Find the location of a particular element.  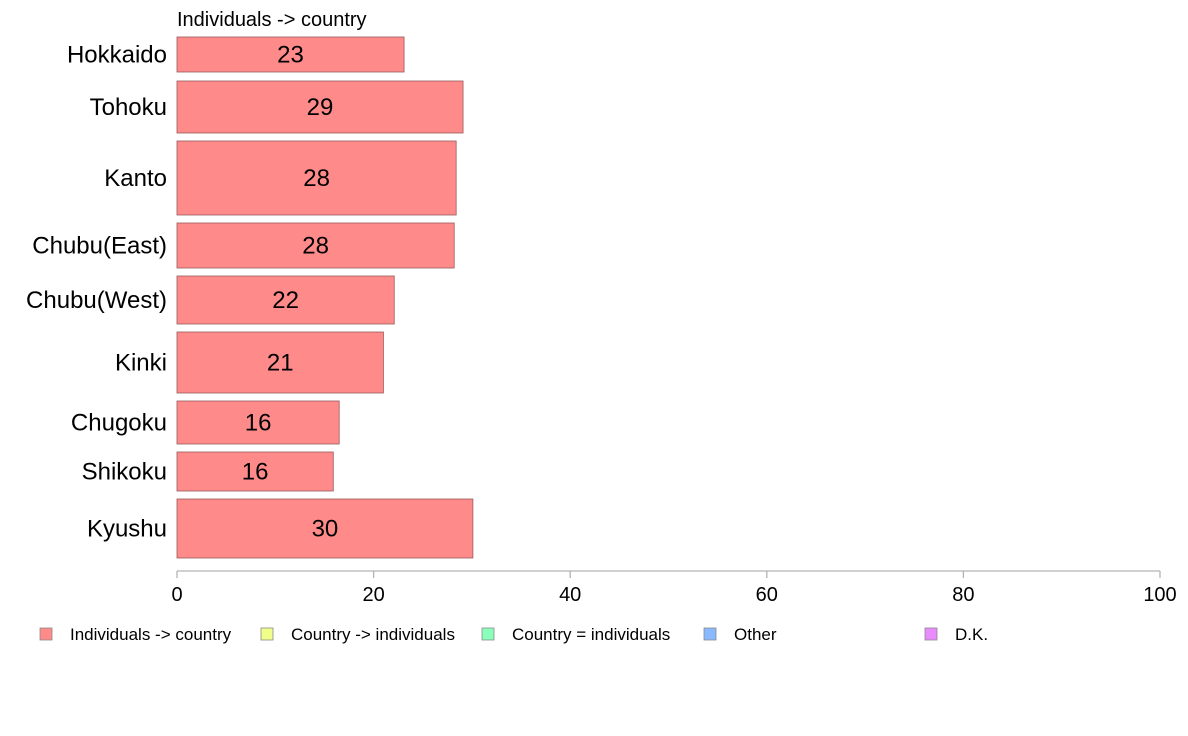

legend-swatch-other is located at coordinates (710, 634).